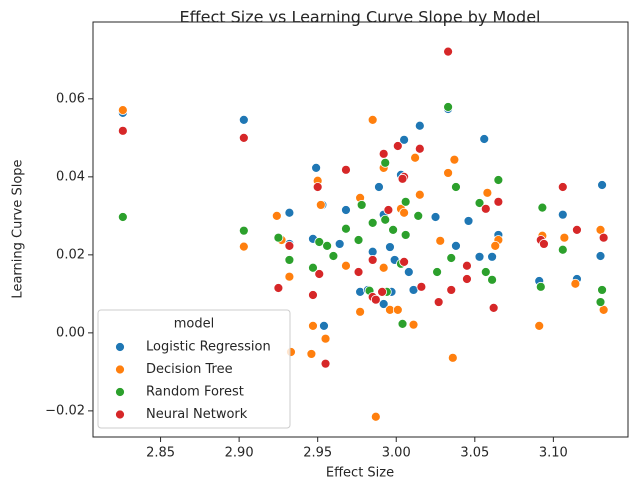 Image resolution: width=631 pixels, height=485 pixels. Describe the element at coordinates (194, 324) in the screenshot. I see `legend-title: model` at that location.